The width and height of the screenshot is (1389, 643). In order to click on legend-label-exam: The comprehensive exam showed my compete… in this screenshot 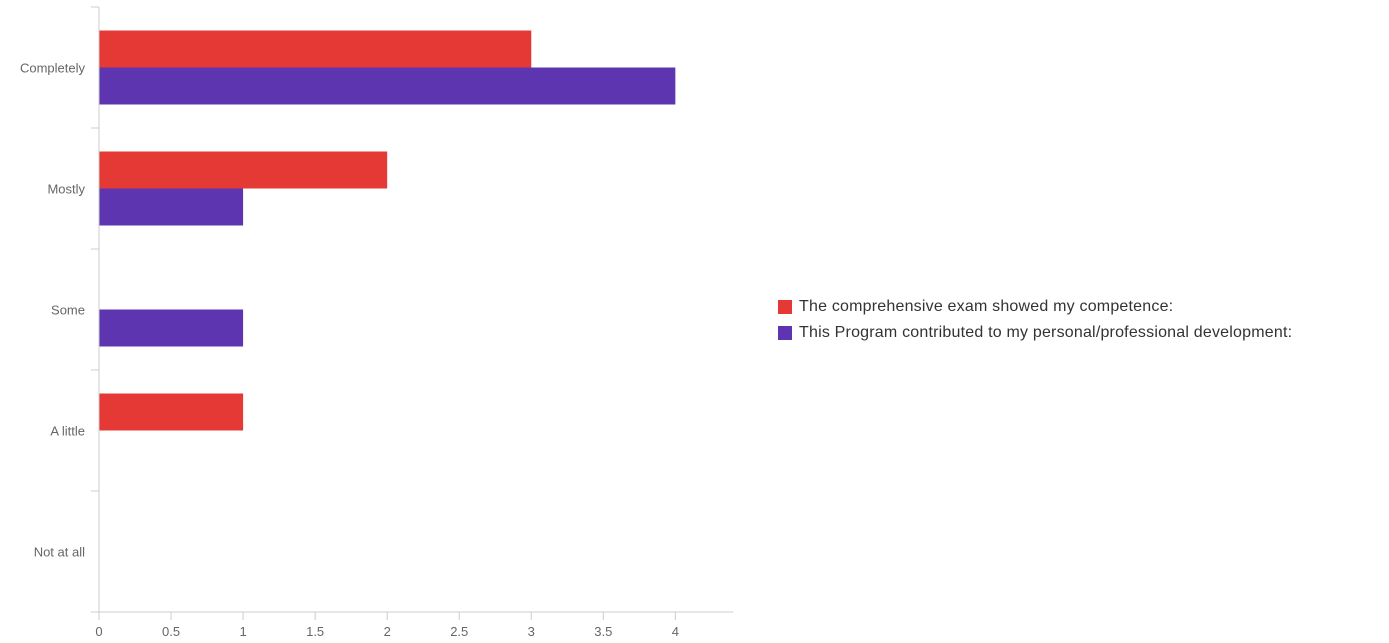, I will do `click(986, 306)`.